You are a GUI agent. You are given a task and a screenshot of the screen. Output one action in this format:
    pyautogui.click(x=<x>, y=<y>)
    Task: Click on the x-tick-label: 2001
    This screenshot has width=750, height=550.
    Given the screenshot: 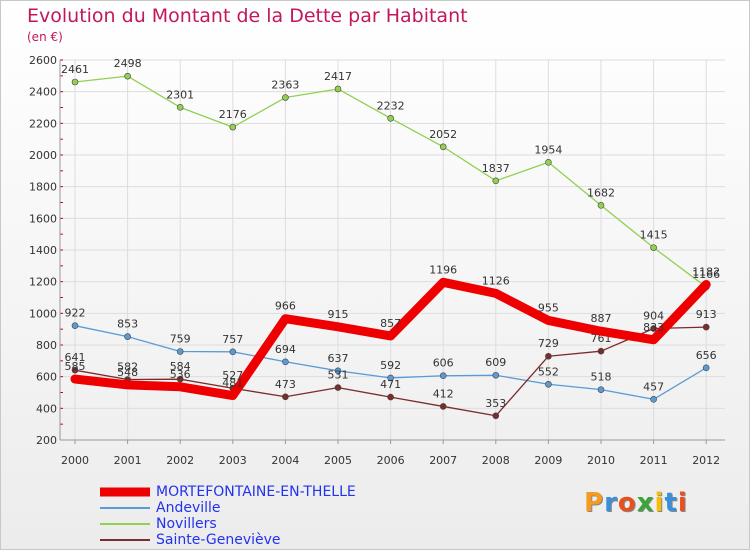 What is the action you would take?
    pyautogui.click(x=128, y=460)
    